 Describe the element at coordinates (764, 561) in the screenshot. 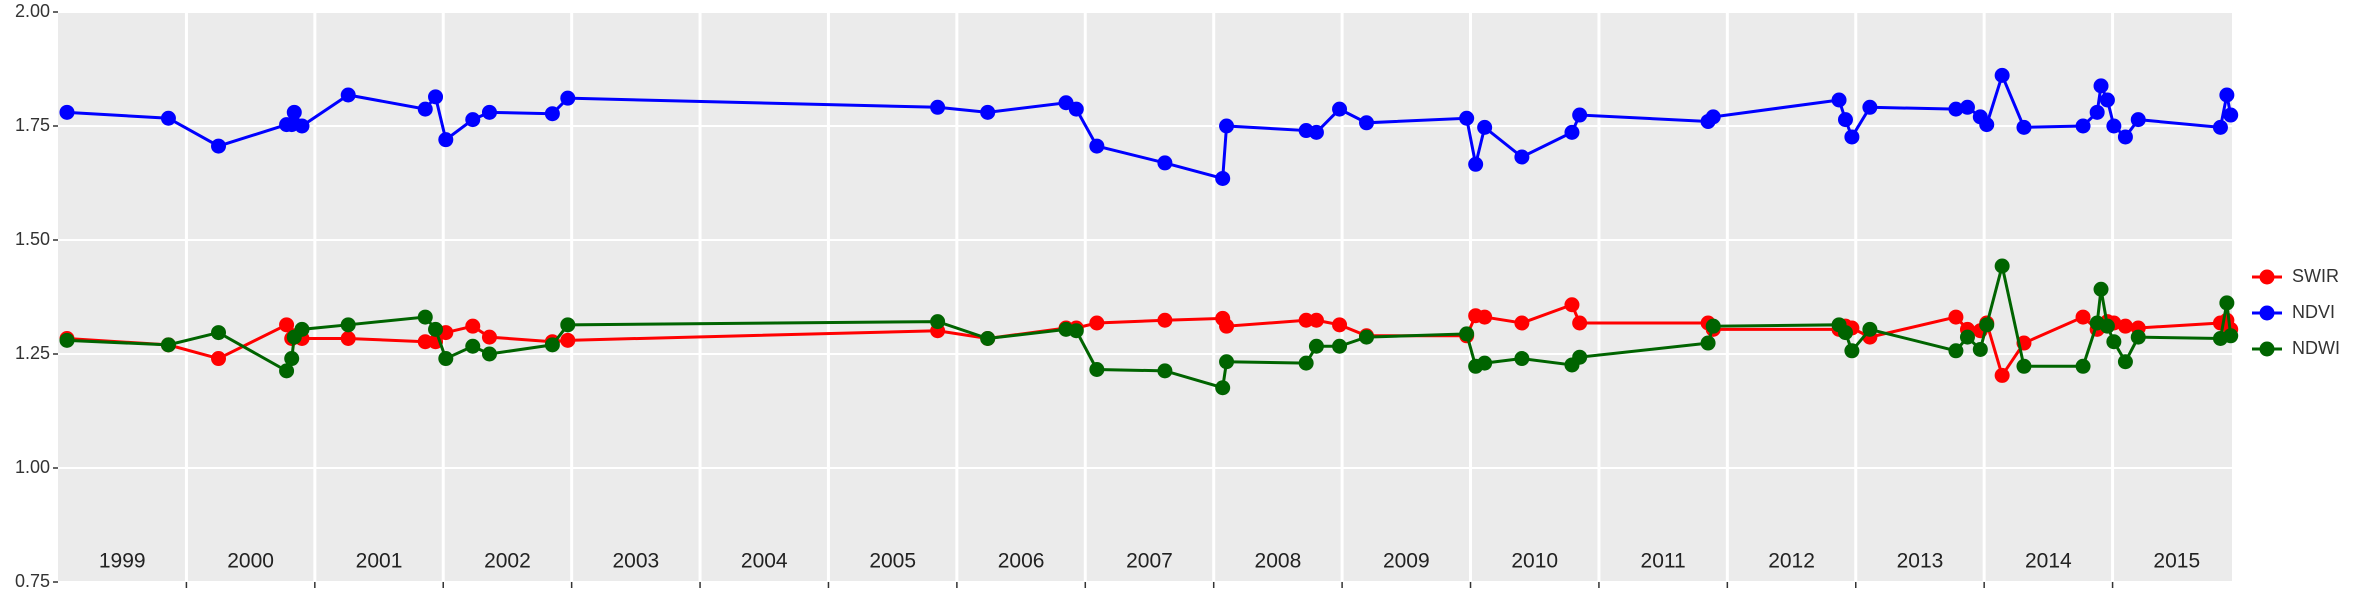

I see `year-label: 2004` at that location.